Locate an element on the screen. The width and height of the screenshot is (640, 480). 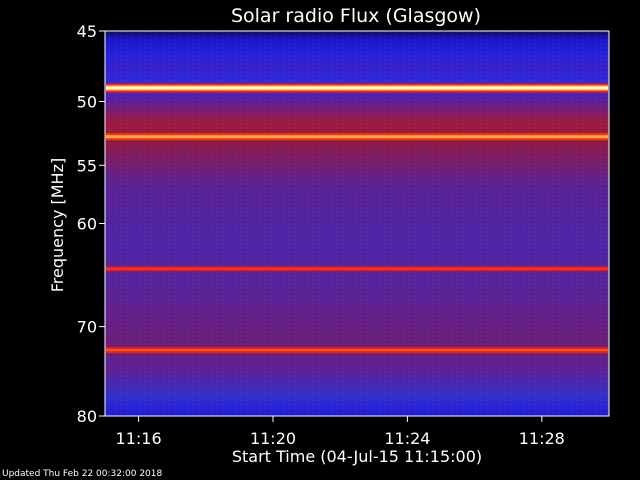
chart-title: Solar radio Flux (Glasgow) is located at coordinates (356, 16).